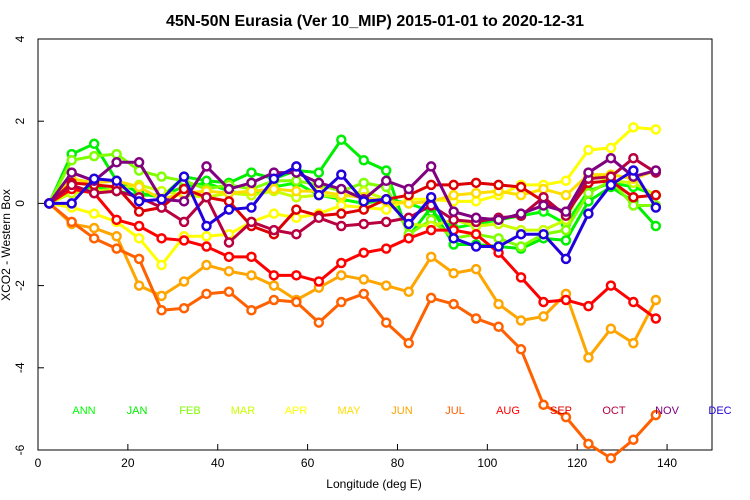 The image size is (750, 500). I want to click on legend-label-jul: JUL, so click(455, 411).